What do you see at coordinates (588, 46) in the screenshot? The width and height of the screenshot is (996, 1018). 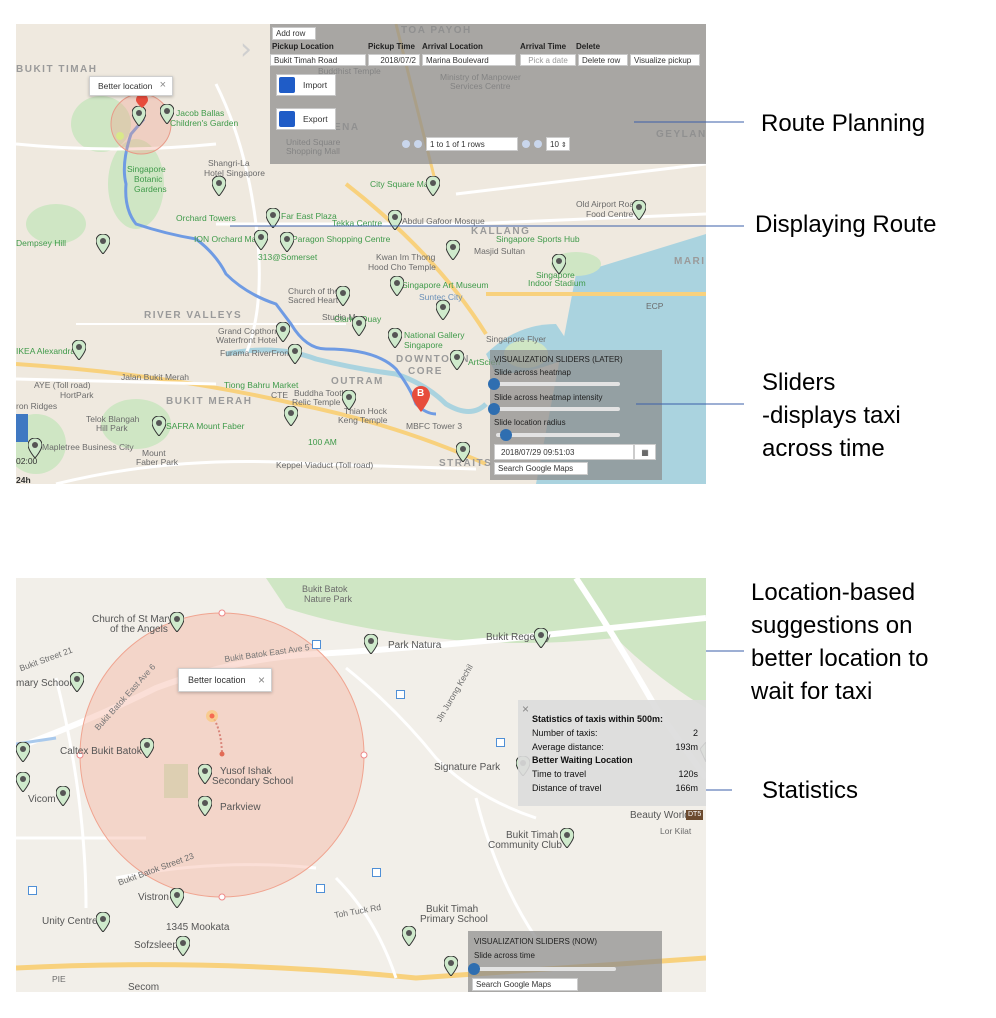 I see `column-header: Delete` at bounding box center [588, 46].